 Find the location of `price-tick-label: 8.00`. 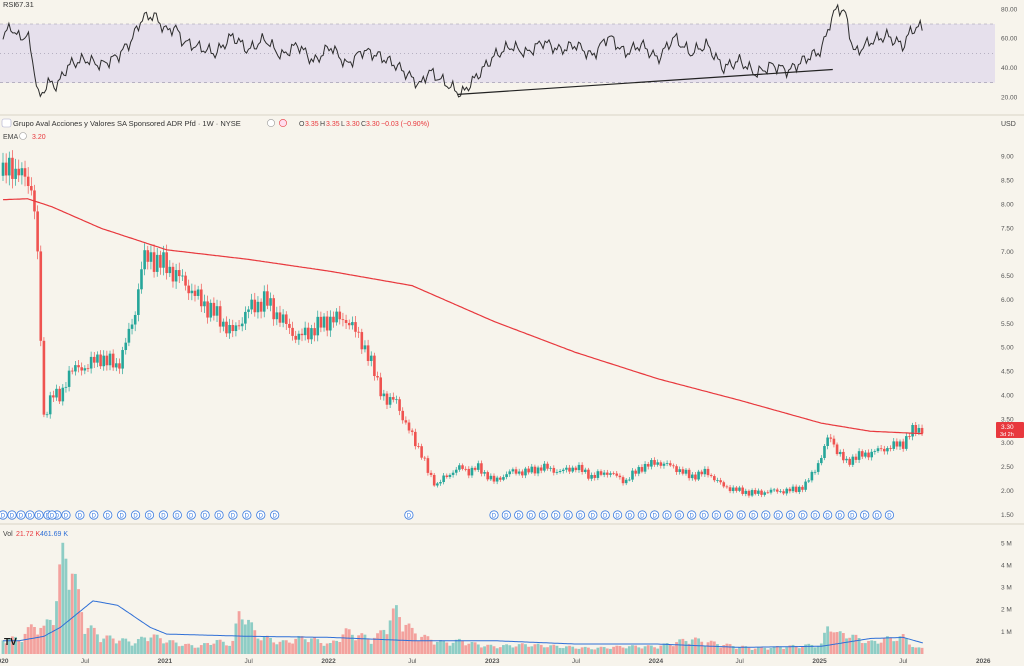

price-tick-label: 8.00 is located at coordinates (1007, 204).